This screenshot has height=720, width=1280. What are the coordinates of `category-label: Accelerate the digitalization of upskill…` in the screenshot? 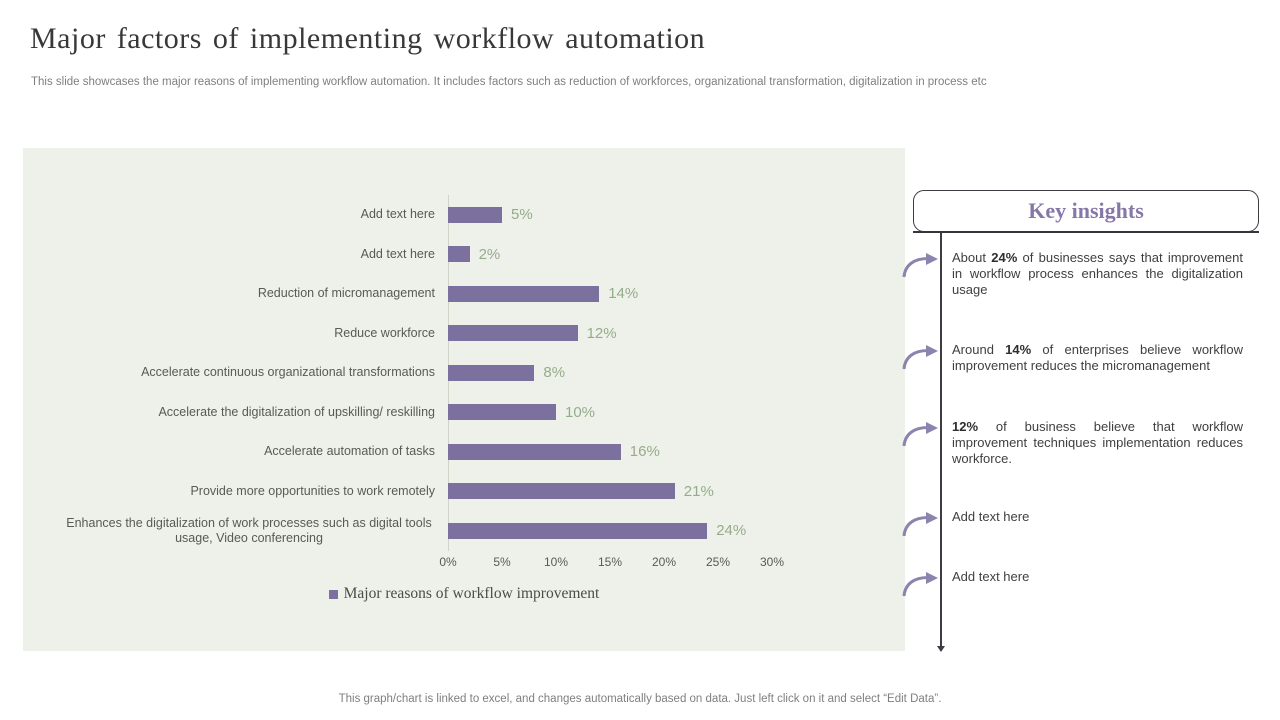 It's located at (296, 411).